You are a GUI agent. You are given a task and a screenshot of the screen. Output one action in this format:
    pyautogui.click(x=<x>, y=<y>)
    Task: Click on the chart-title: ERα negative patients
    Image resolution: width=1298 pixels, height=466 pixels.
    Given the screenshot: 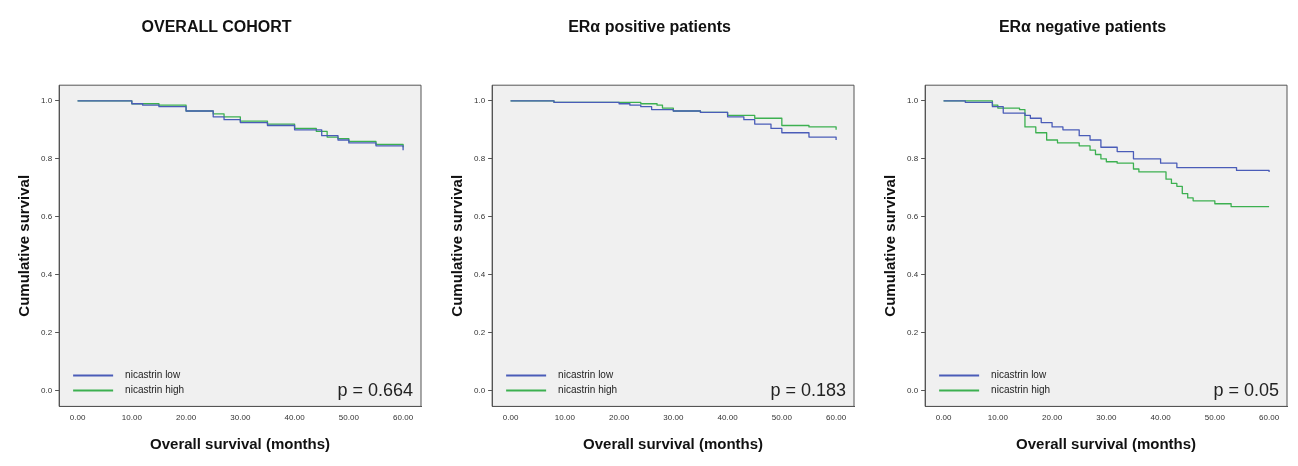 What is the action you would take?
    pyautogui.click(x=1082, y=27)
    